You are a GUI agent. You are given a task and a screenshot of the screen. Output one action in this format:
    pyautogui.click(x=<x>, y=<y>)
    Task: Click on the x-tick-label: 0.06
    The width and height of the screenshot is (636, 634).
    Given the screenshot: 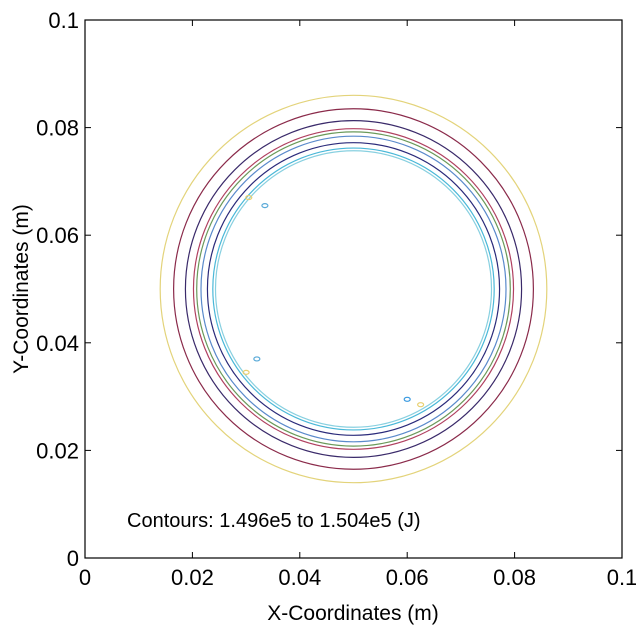 What is the action you would take?
    pyautogui.click(x=407, y=577)
    